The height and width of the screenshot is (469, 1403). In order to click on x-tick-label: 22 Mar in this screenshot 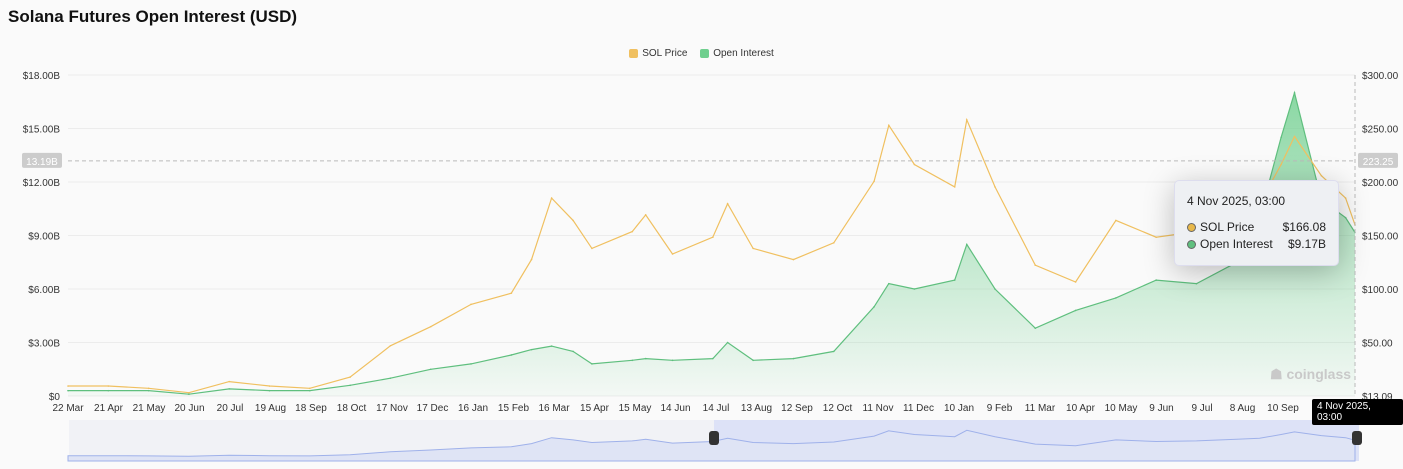, I will do `click(68, 408)`.